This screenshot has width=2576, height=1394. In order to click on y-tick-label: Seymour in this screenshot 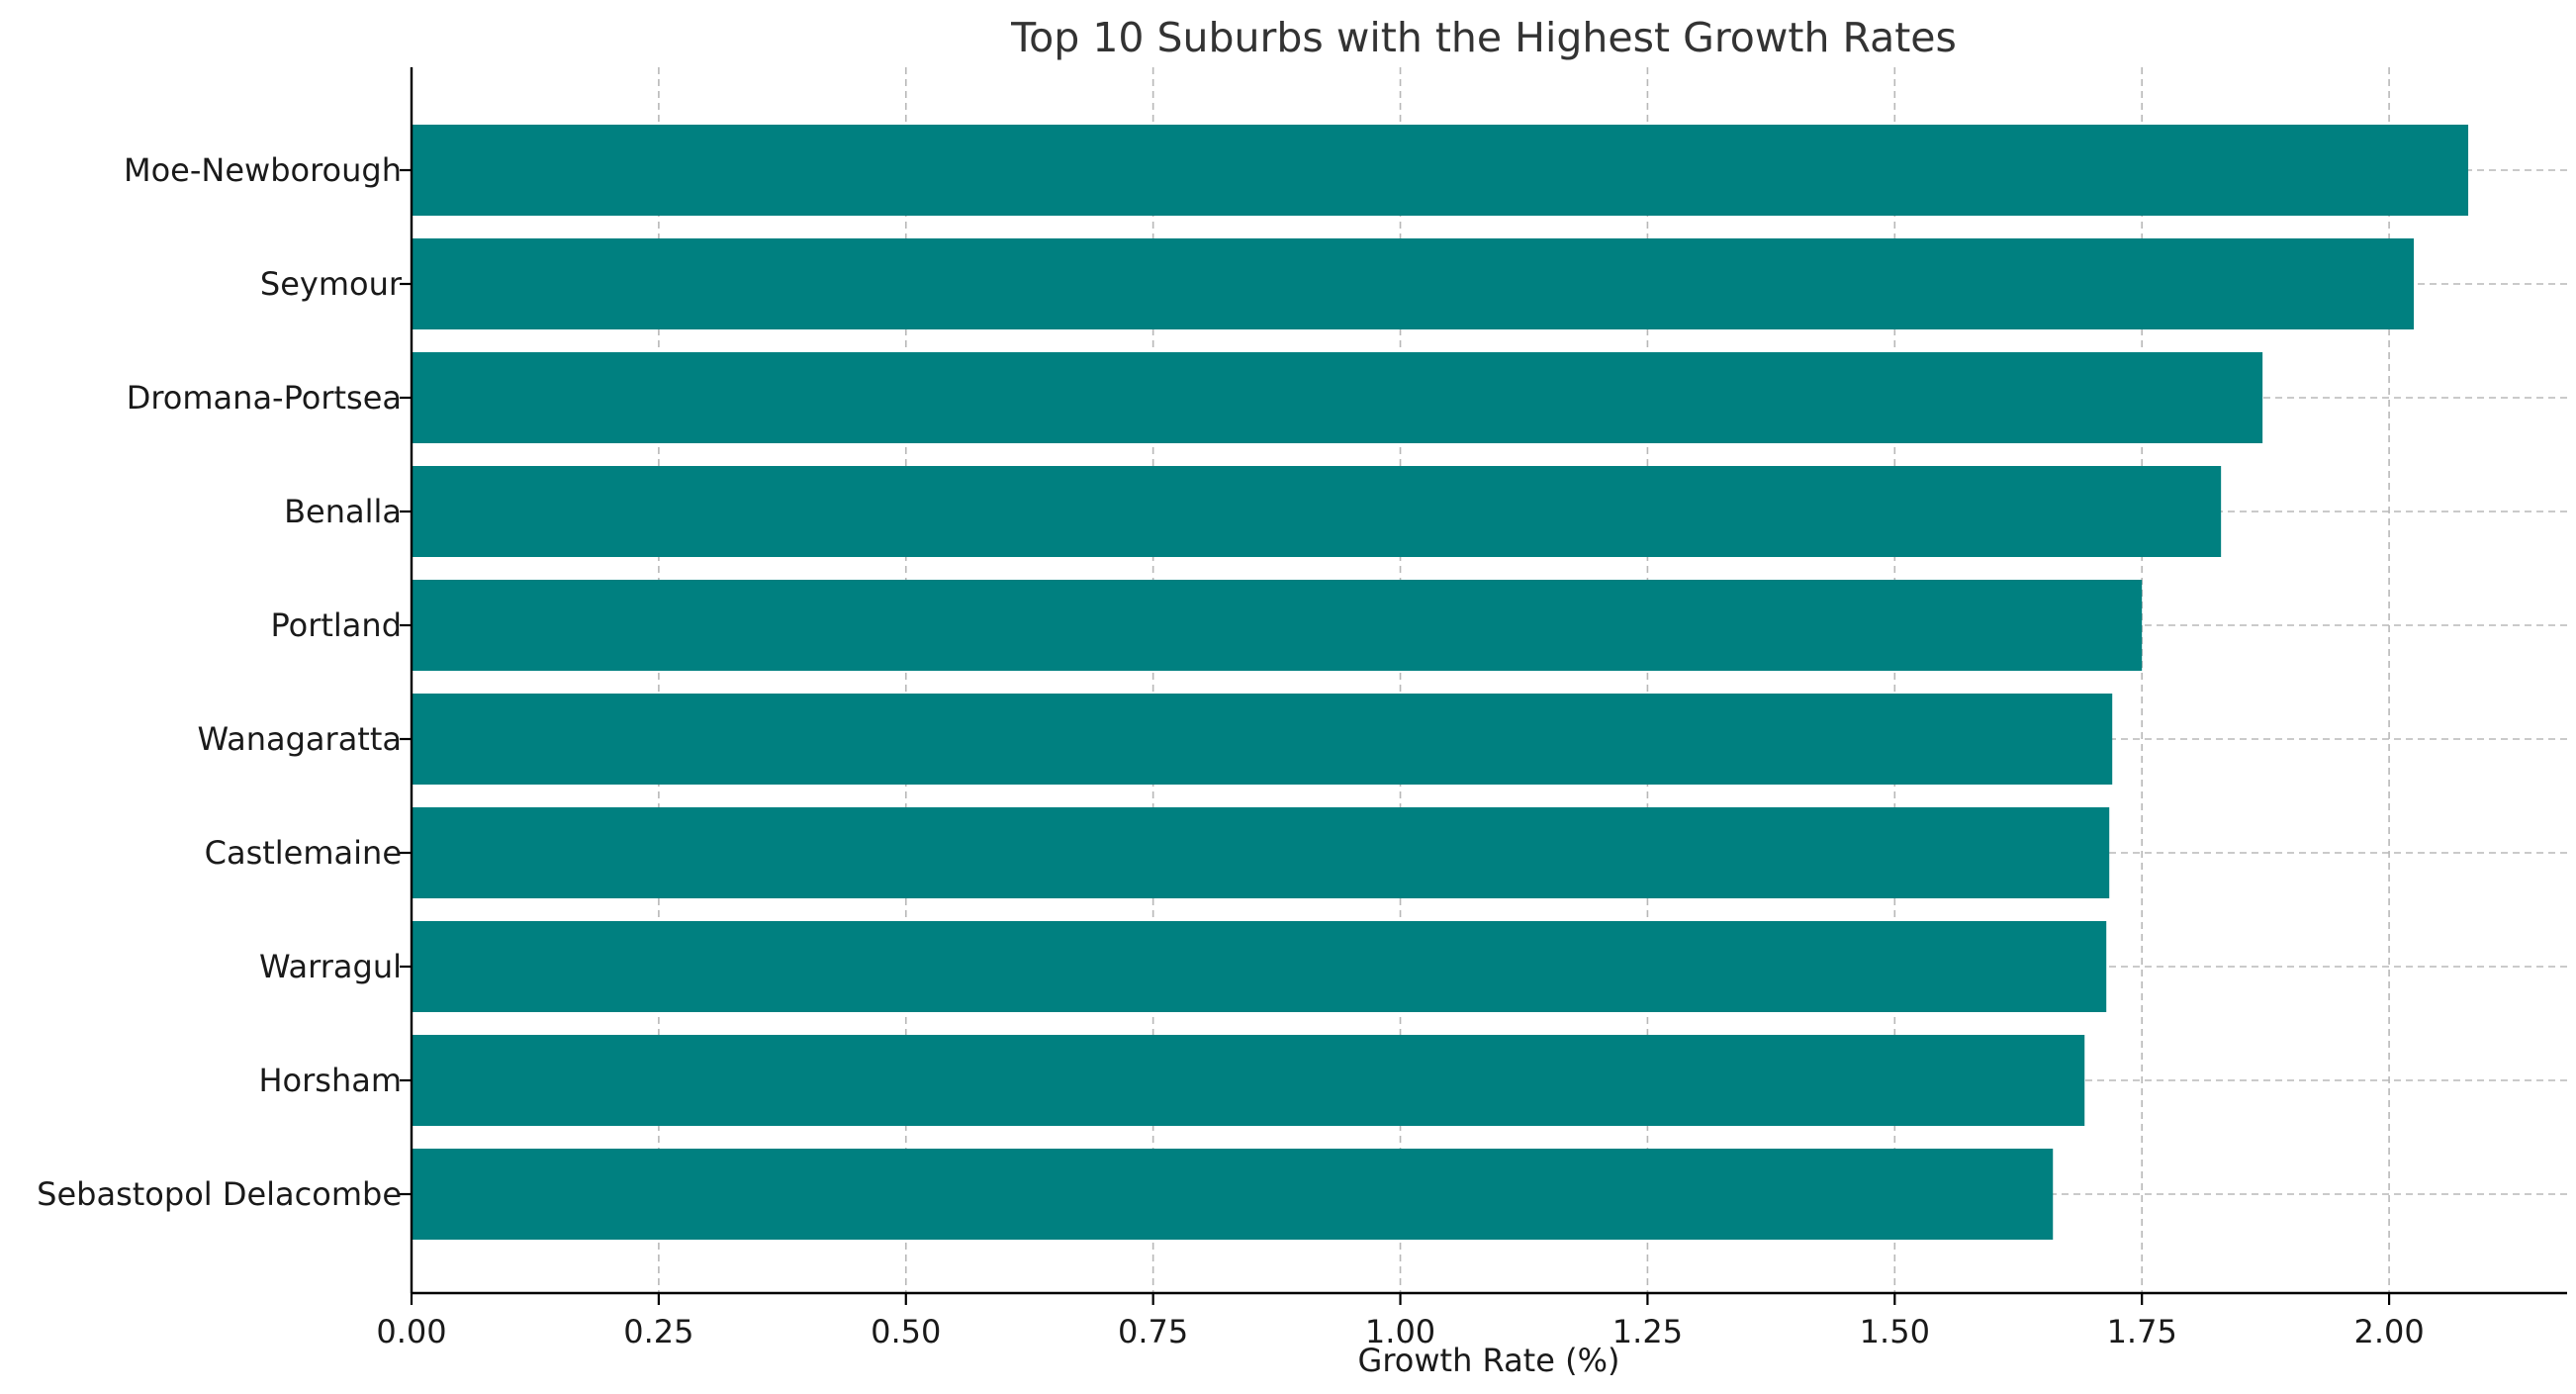, I will do `click(332, 284)`.